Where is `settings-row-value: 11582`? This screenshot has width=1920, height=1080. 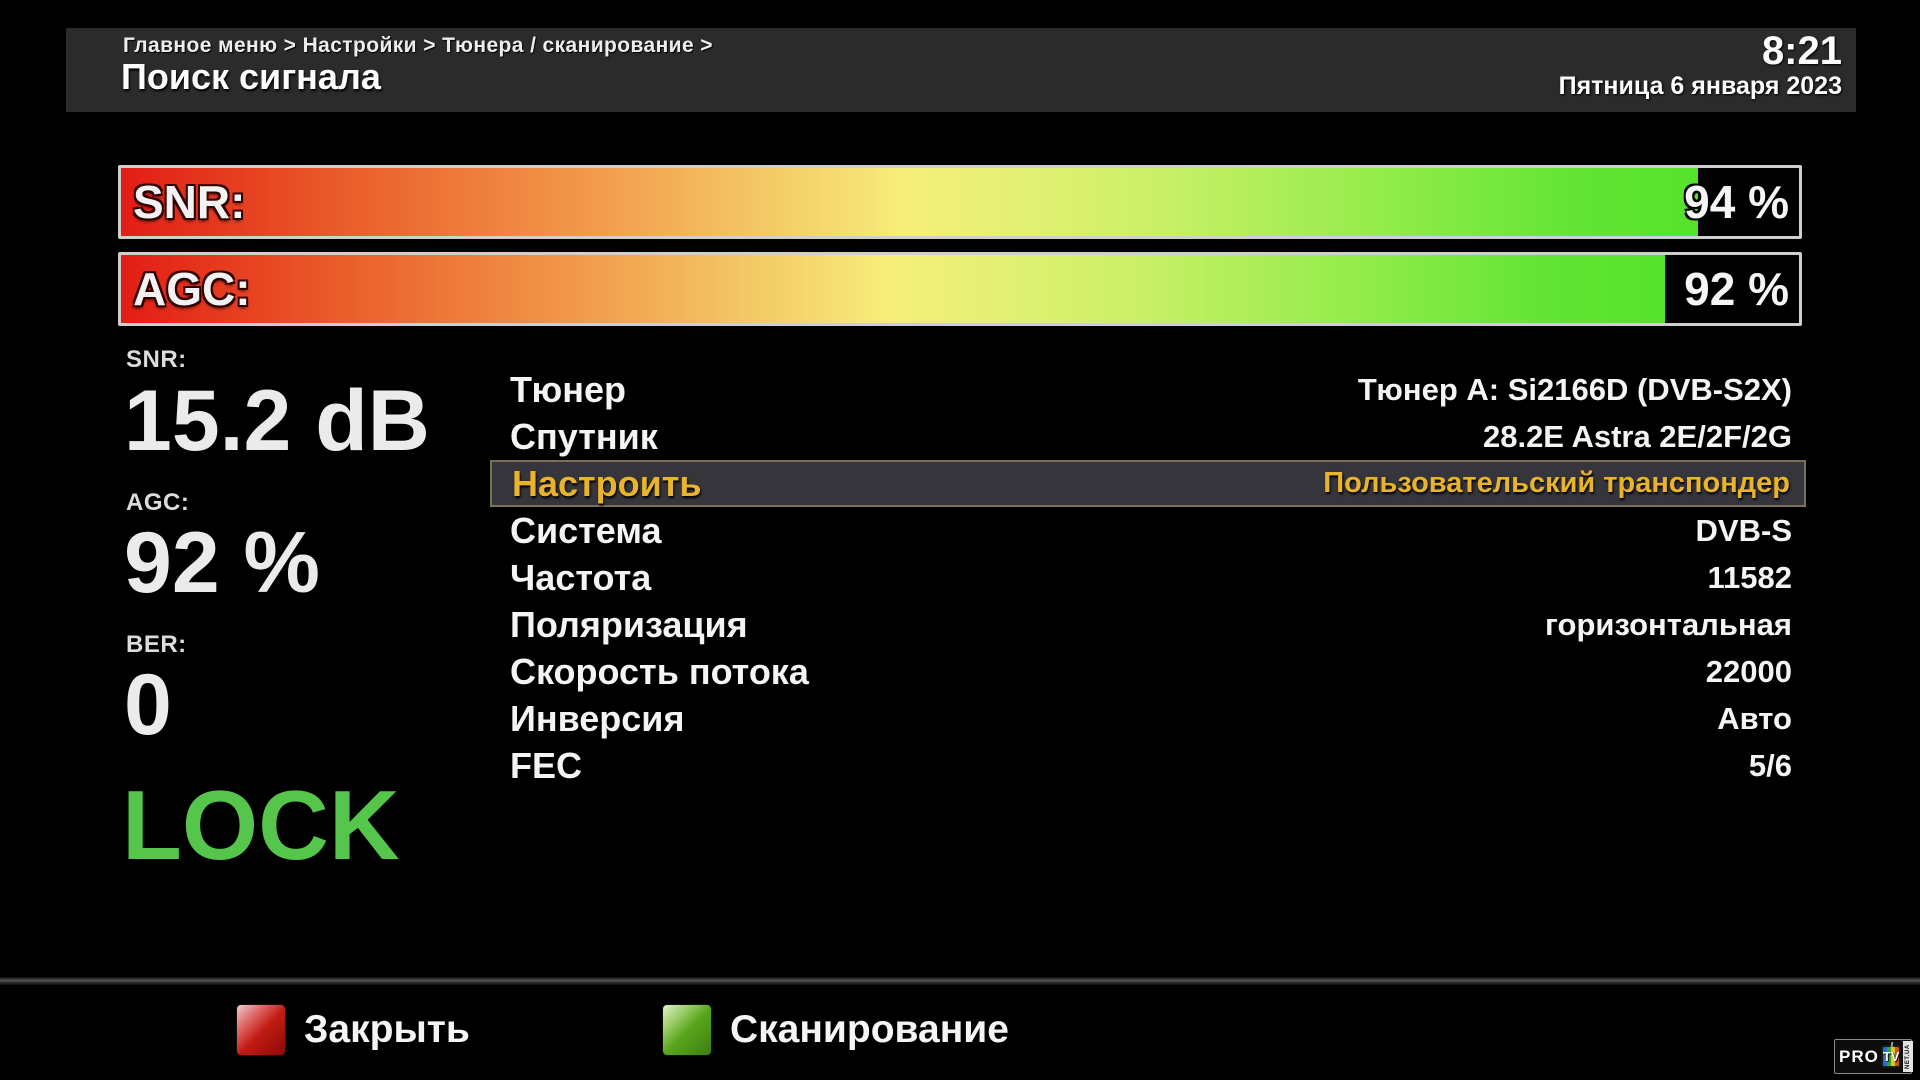
settings-row-value: 11582 is located at coordinates (1750, 577).